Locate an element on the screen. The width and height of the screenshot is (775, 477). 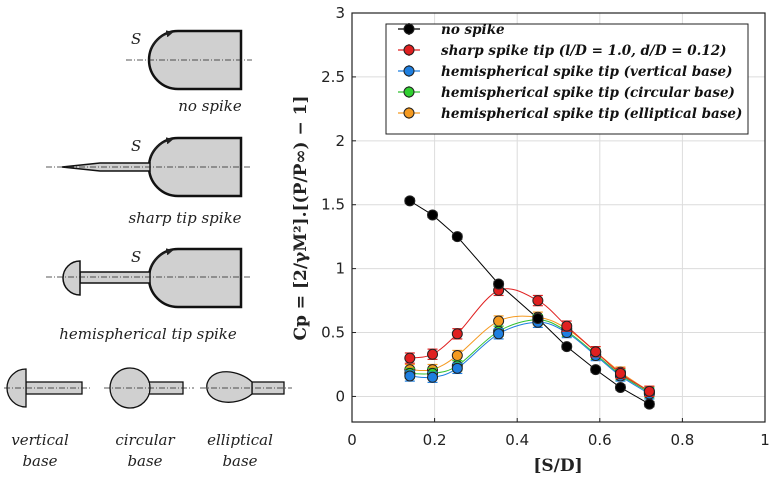
caption-vertical-base: base is located at coordinates (39, 461).